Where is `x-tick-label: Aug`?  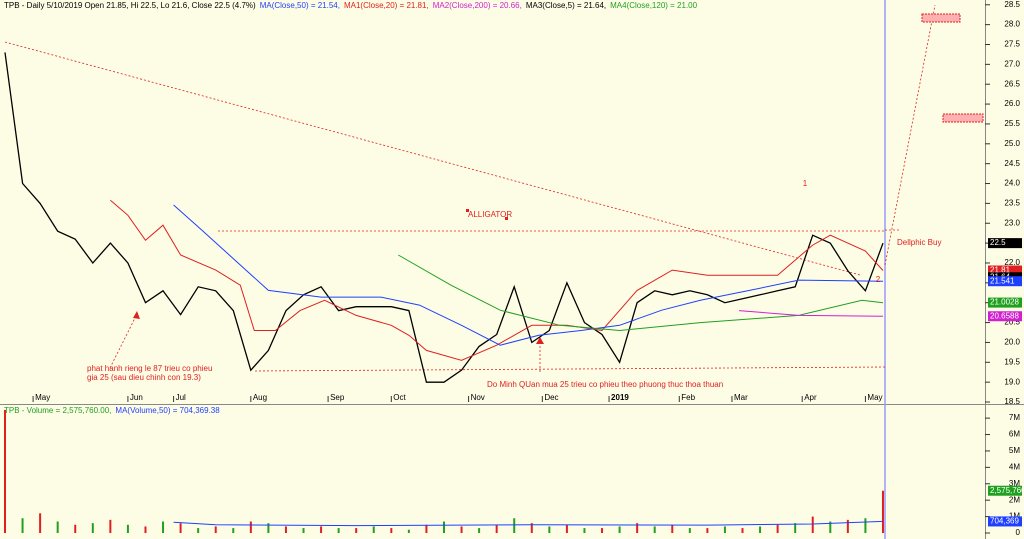
x-tick-label: Aug is located at coordinates (260, 397).